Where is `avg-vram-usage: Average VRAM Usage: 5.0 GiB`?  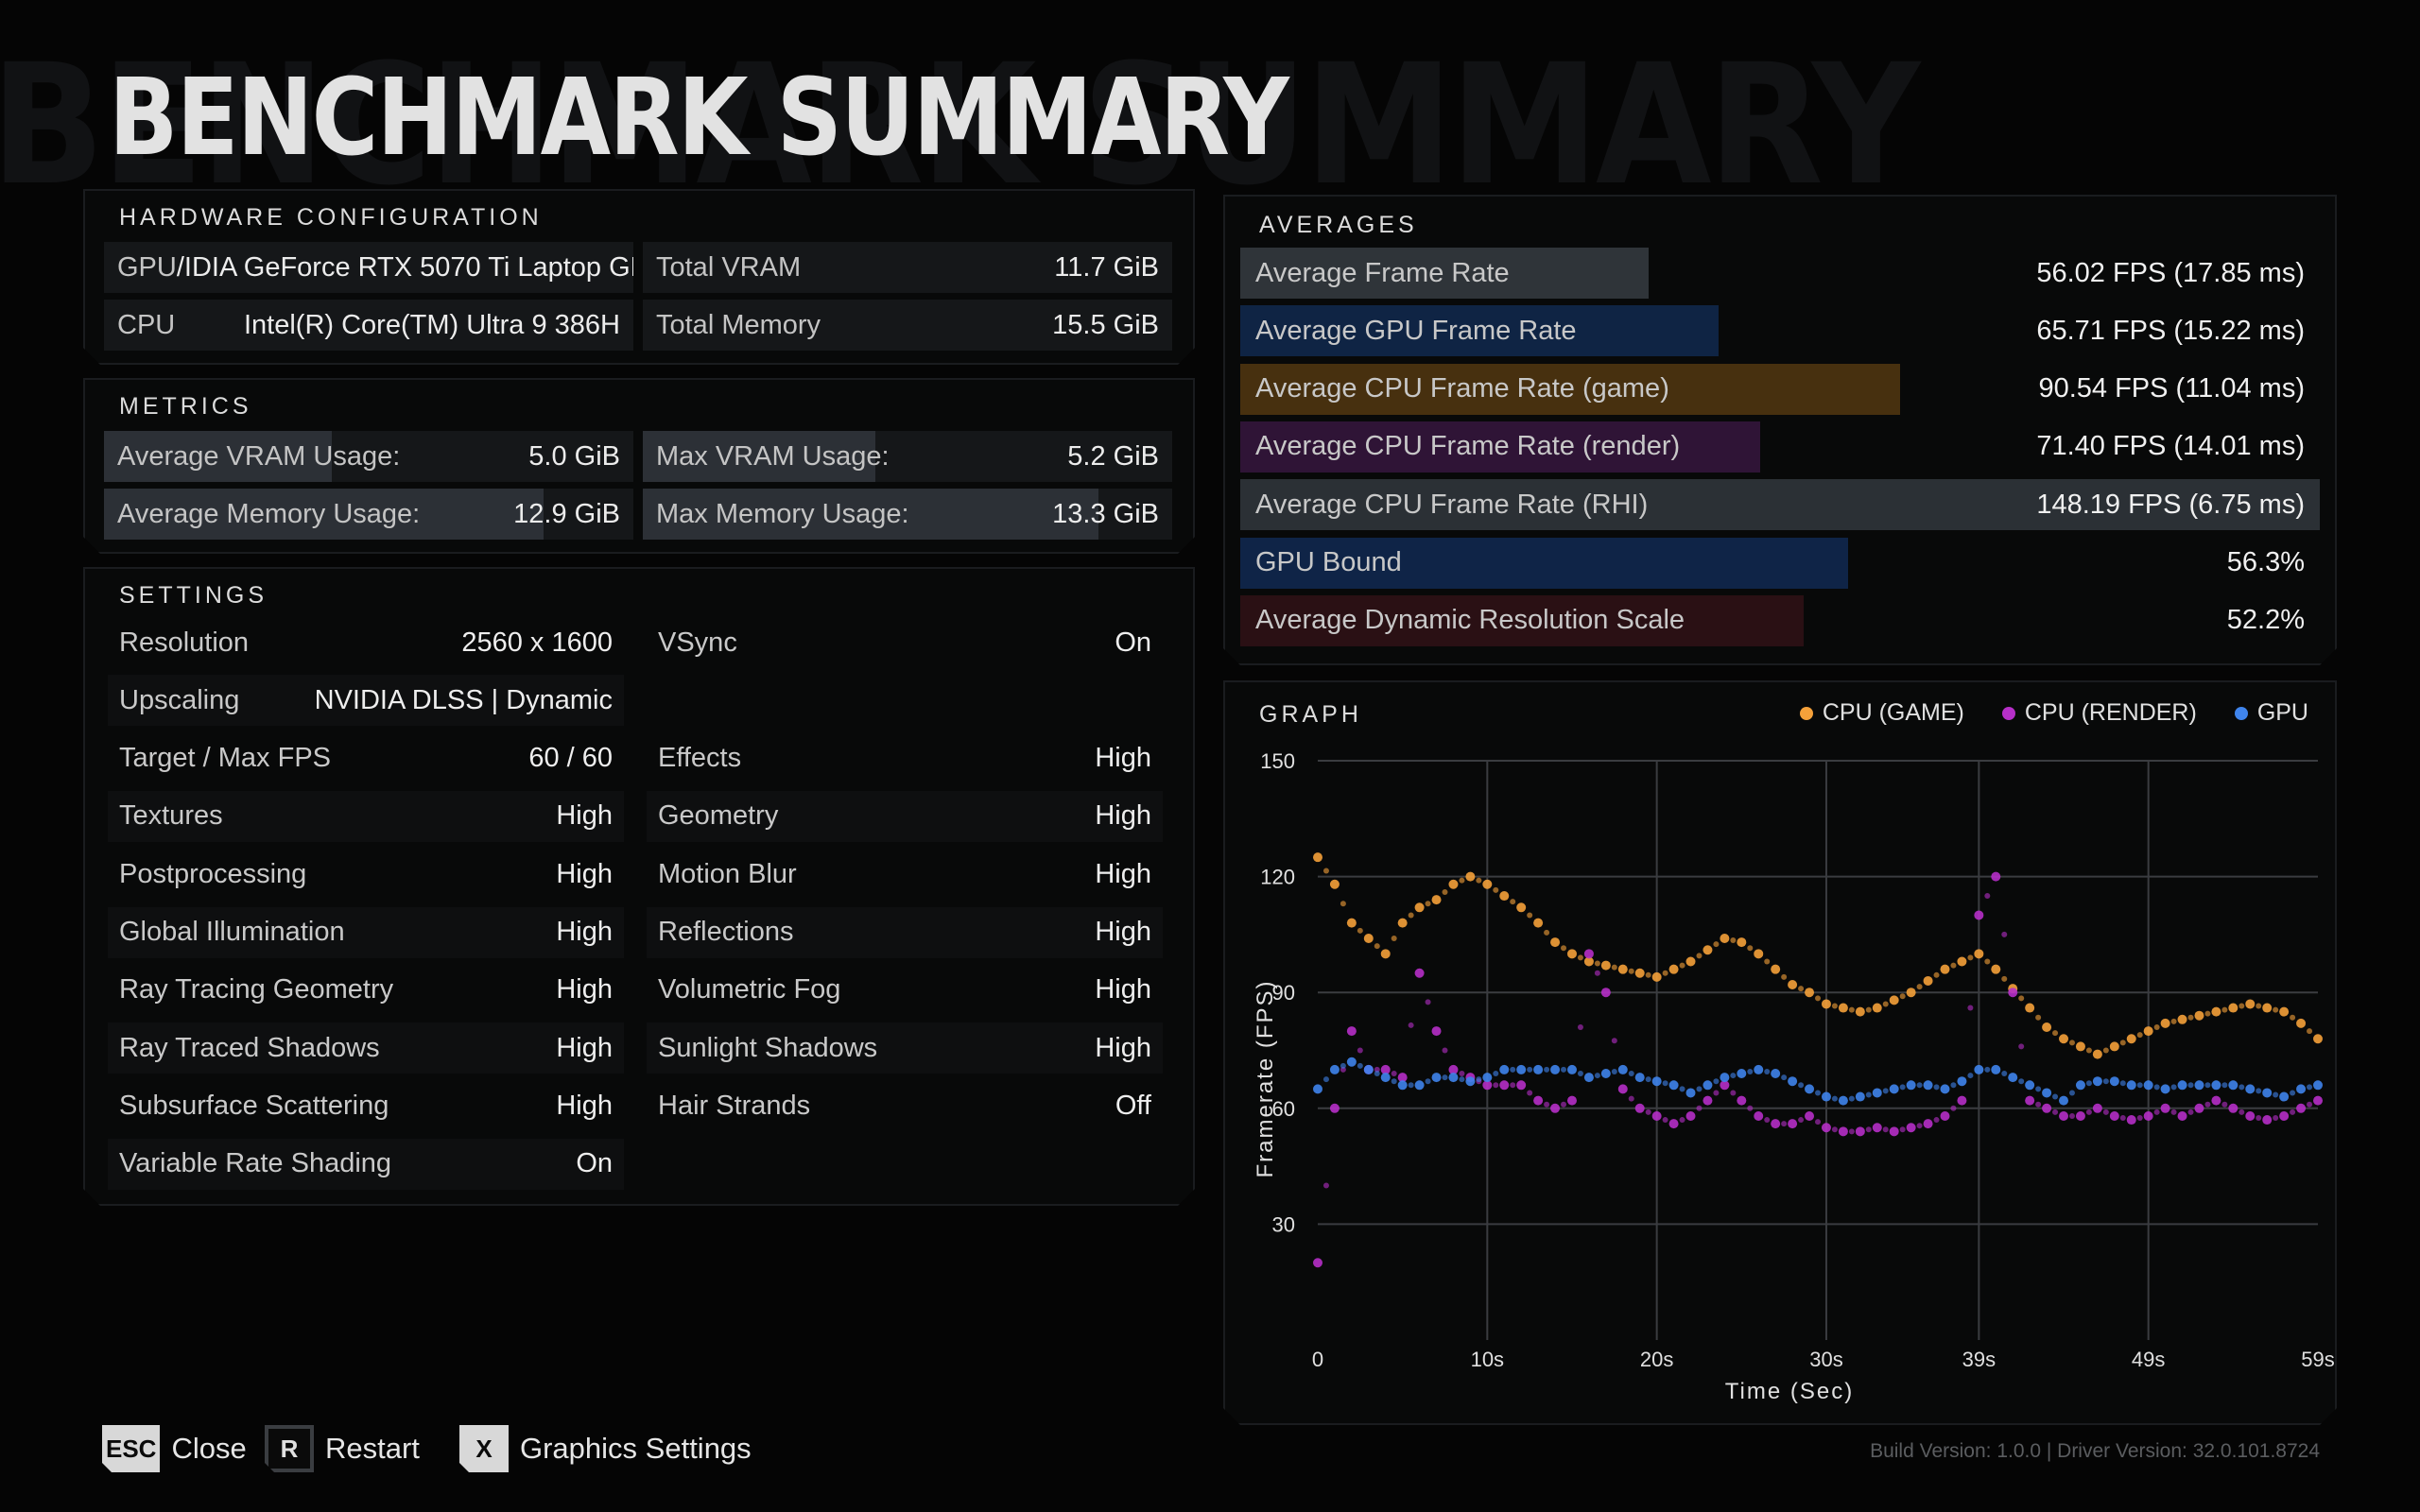
avg-vram-usage: Average VRAM Usage: 5.0 GiB is located at coordinates (368, 456).